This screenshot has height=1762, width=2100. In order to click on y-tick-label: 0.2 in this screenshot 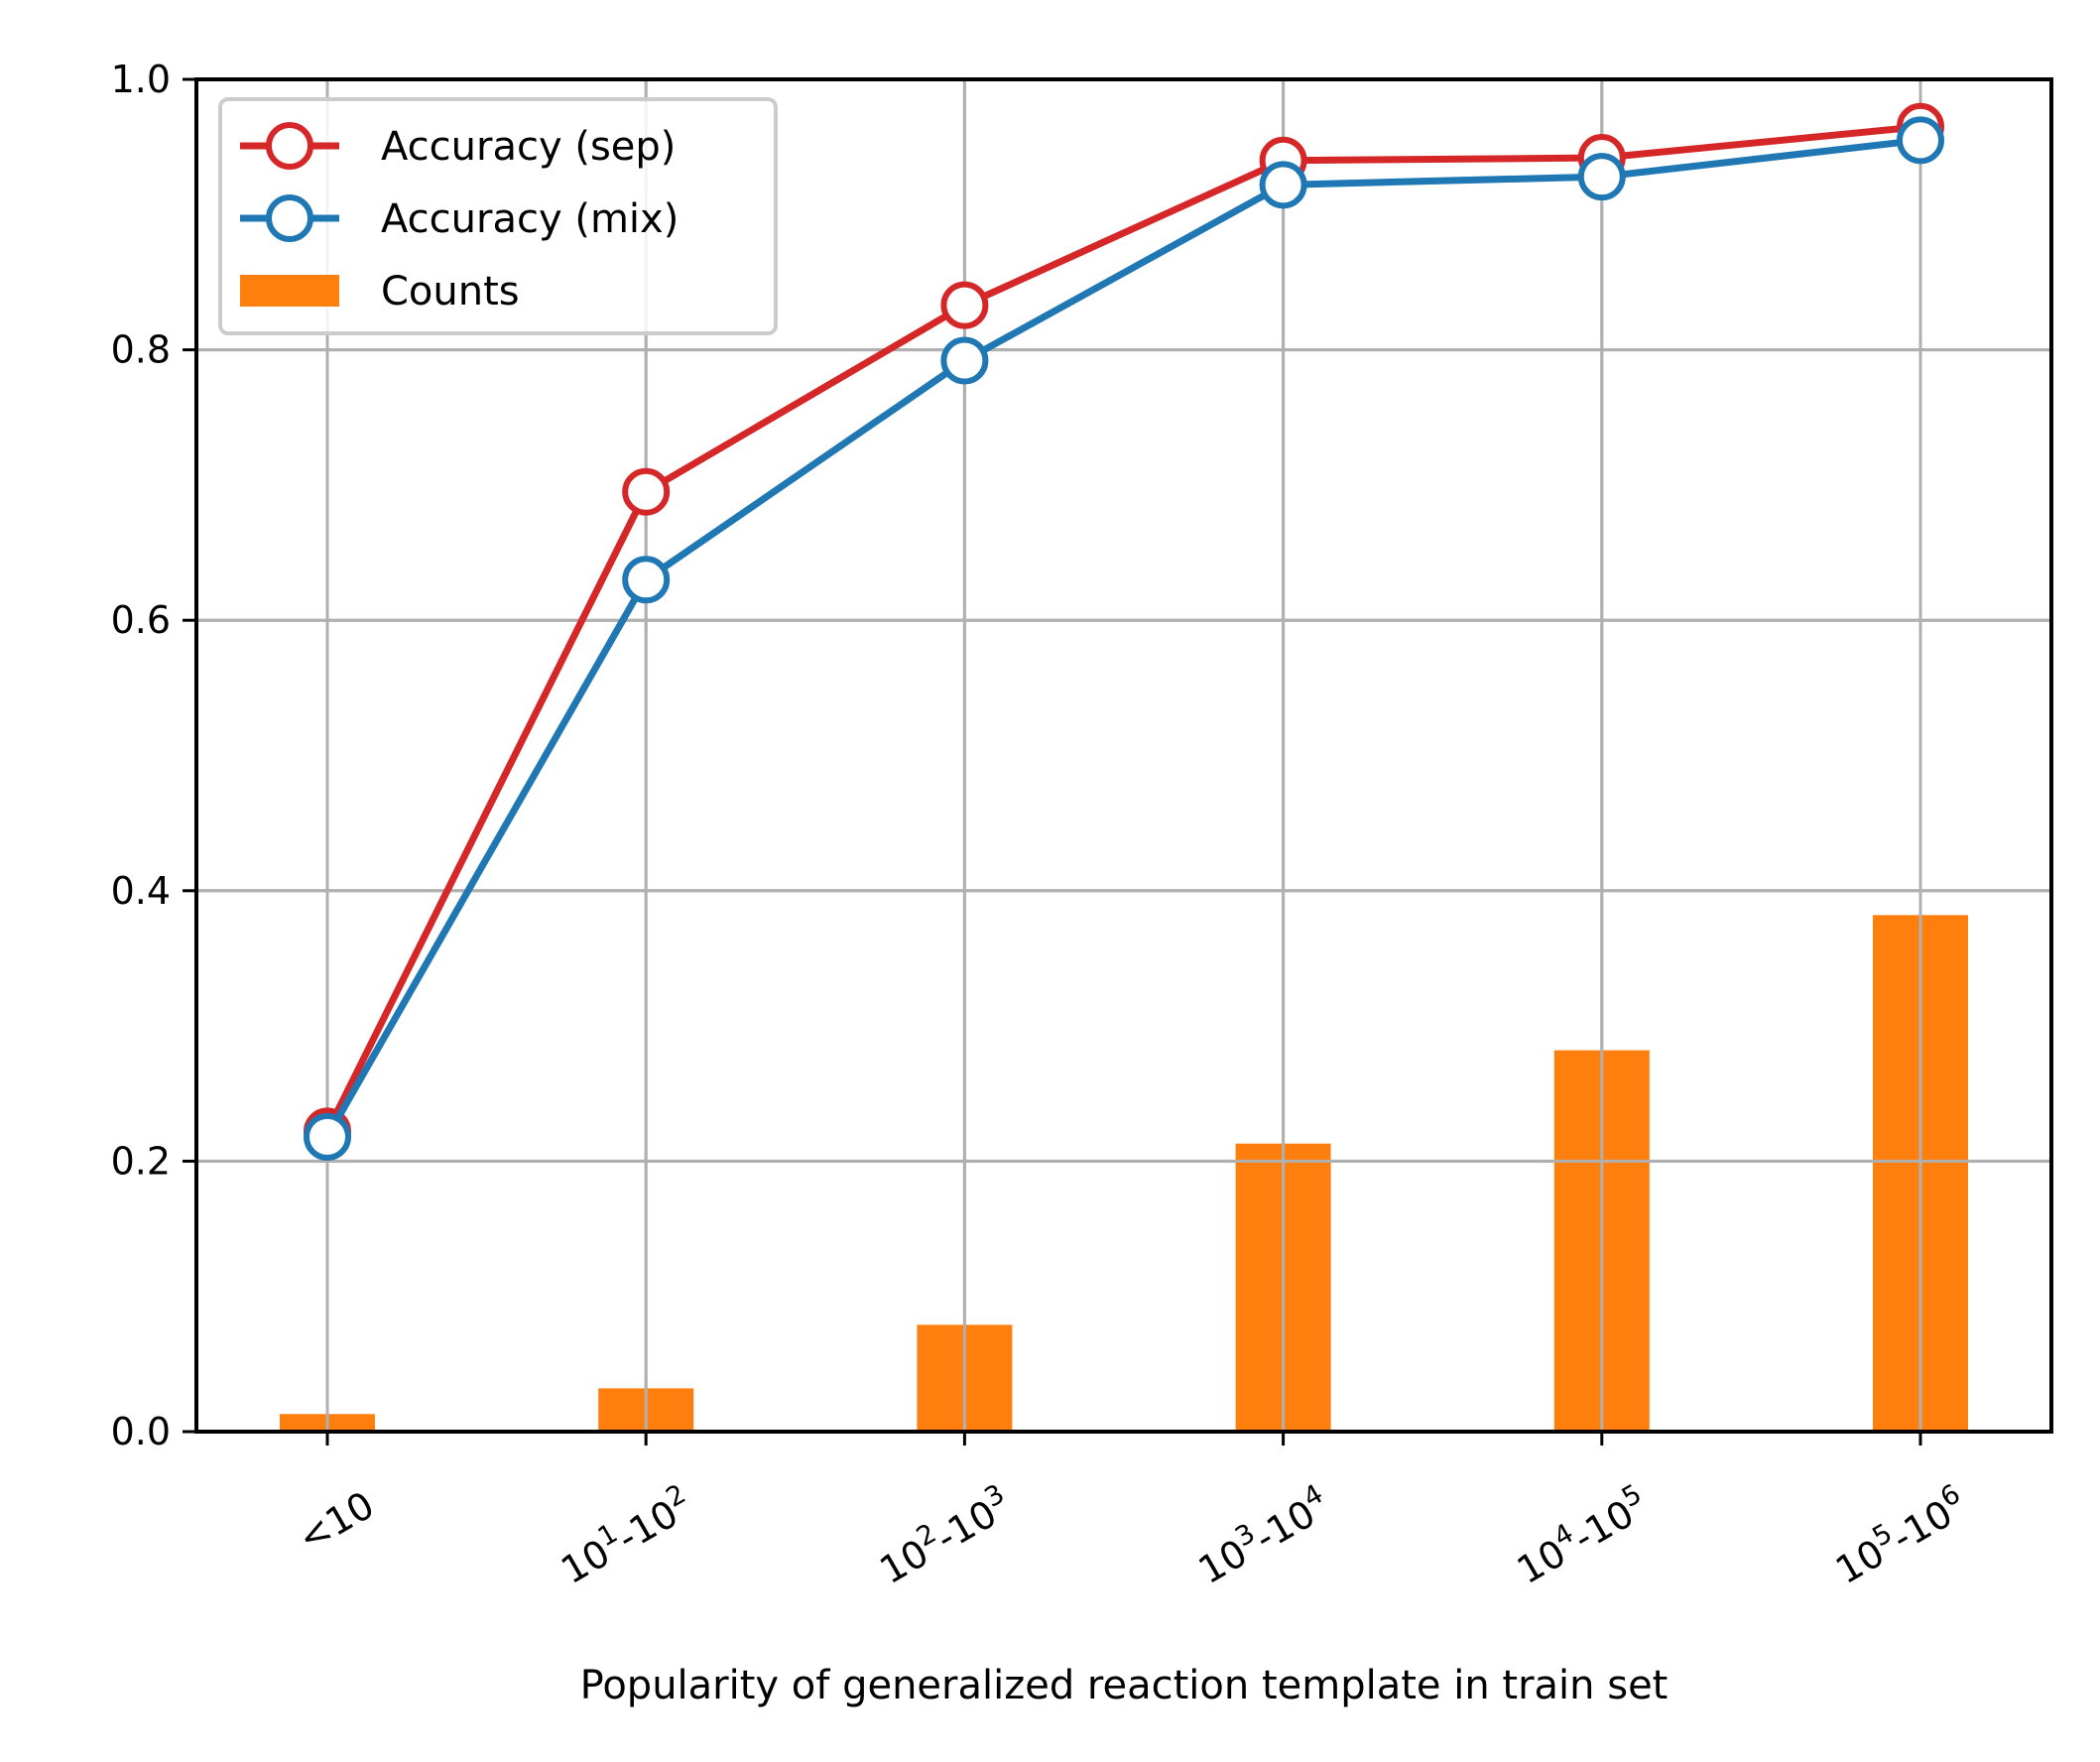, I will do `click(141, 1161)`.